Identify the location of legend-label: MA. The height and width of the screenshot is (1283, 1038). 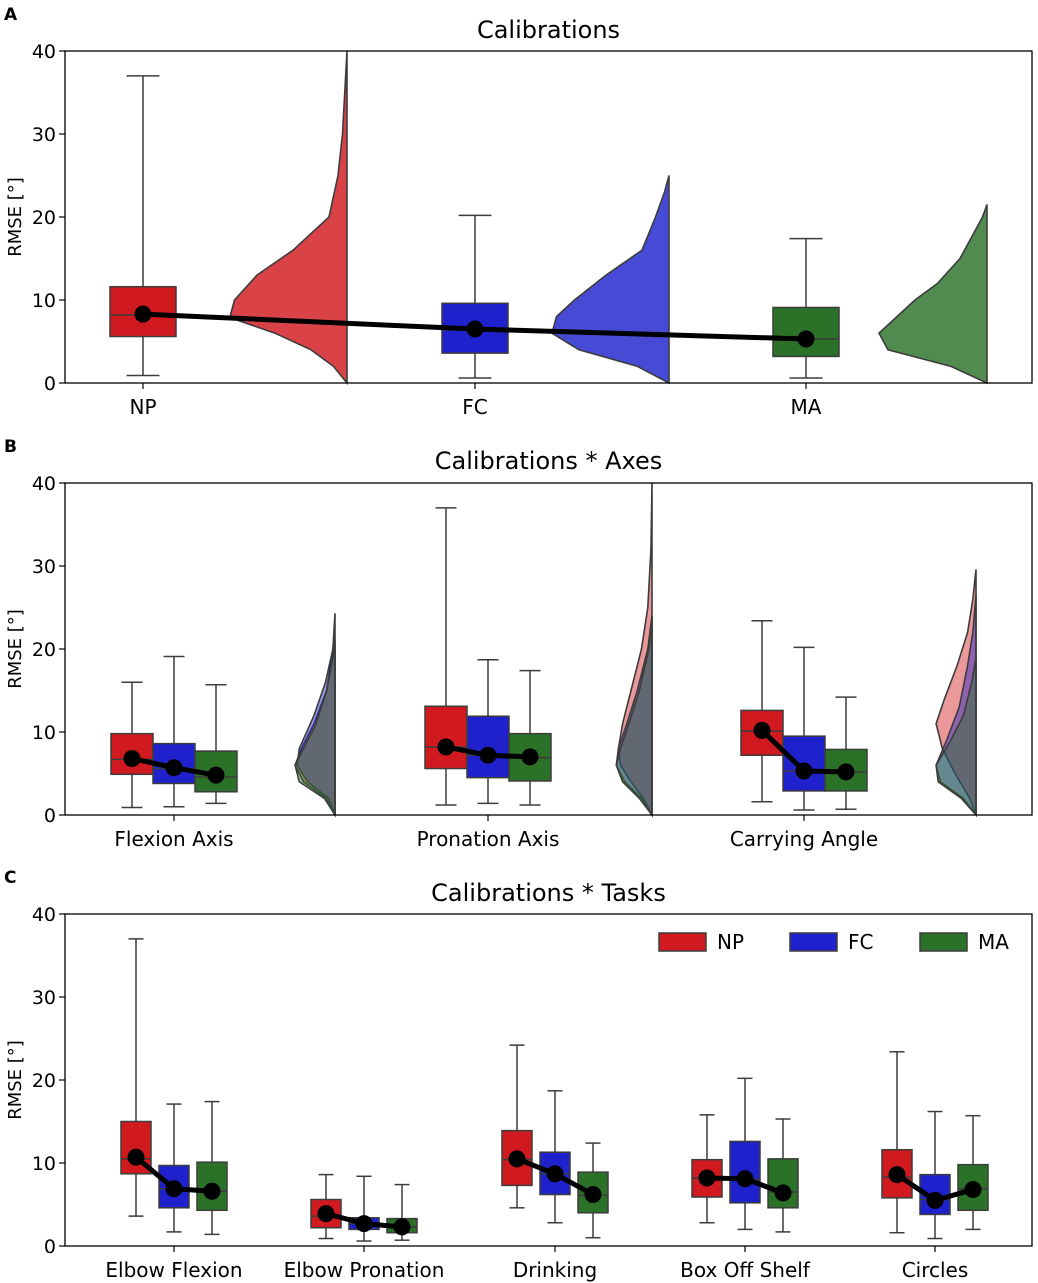
(993, 942).